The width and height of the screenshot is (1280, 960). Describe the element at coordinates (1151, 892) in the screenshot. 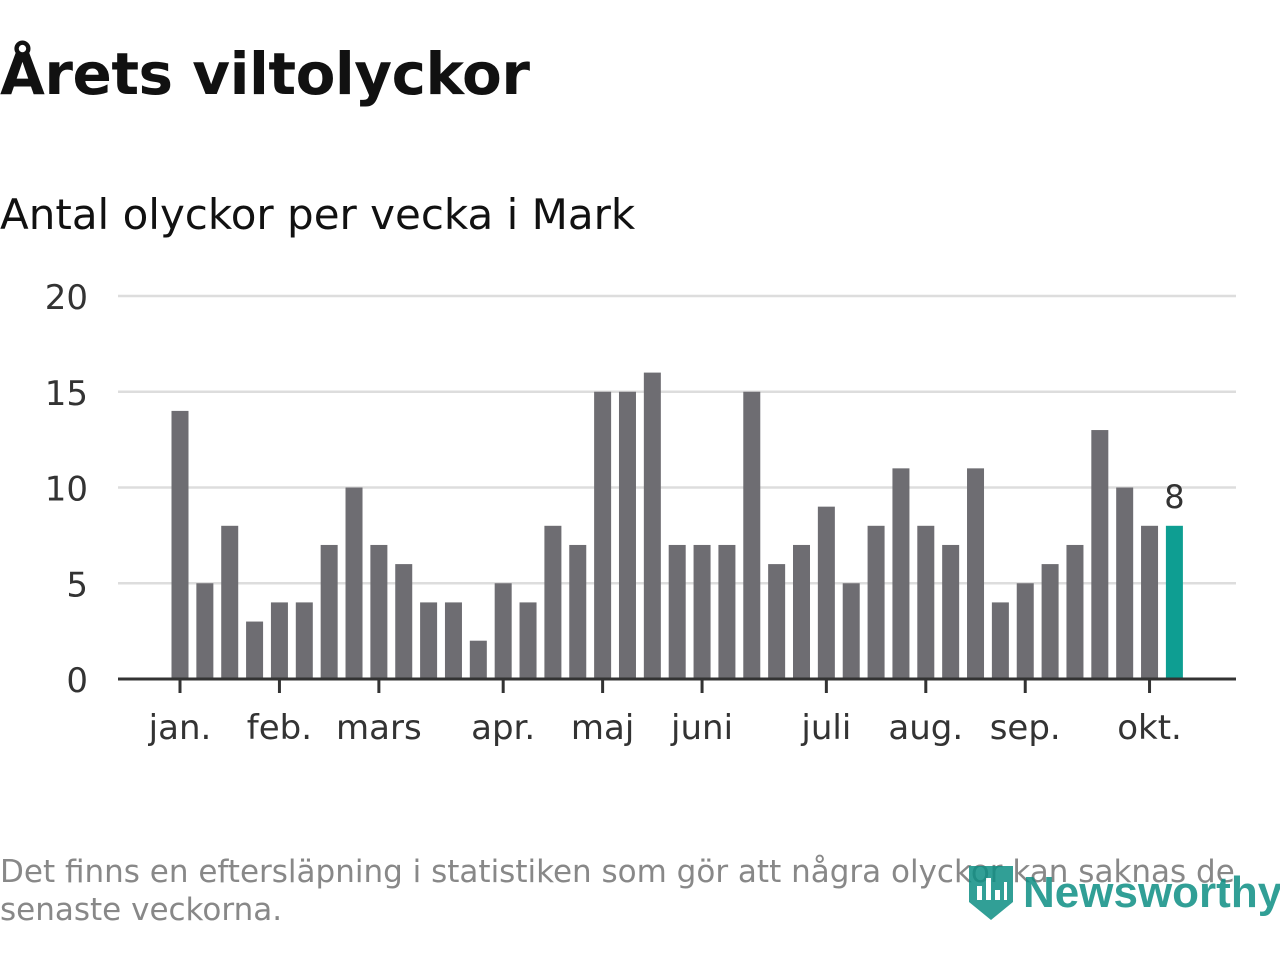

I see `brand-name: Newsworthy` at that location.